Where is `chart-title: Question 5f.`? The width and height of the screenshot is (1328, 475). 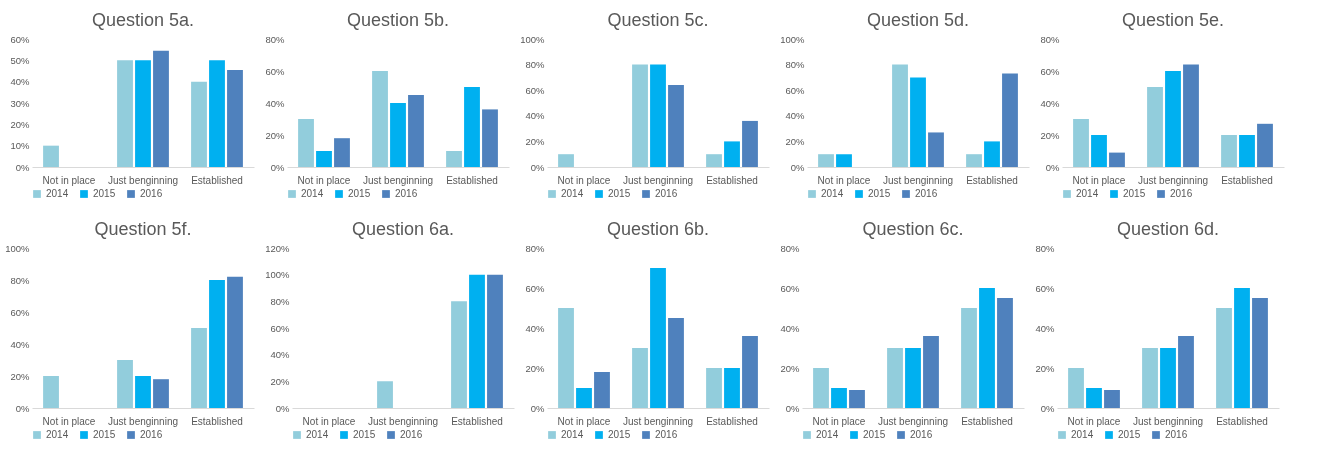 chart-title: Question 5f. is located at coordinates (143, 229).